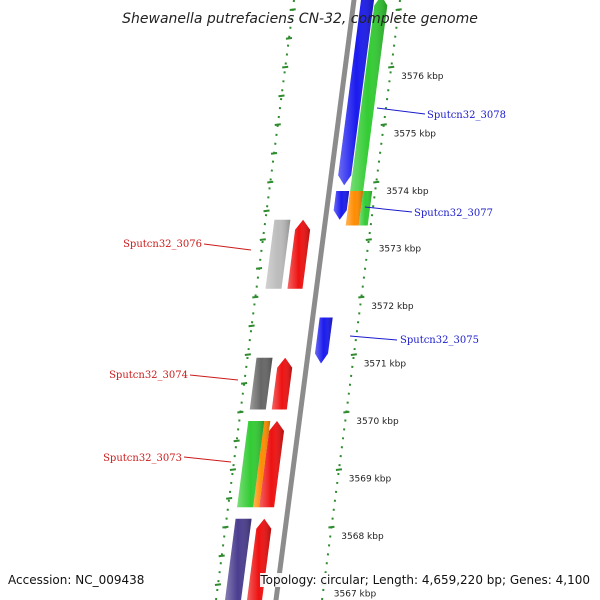  I want to click on kbp-label: 3574 kbp, so click(407, 192).